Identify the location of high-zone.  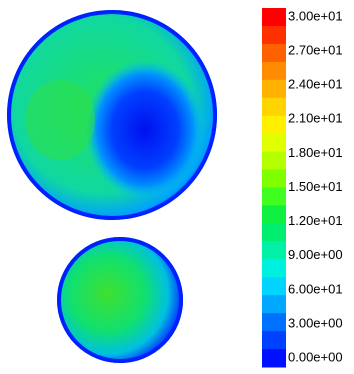
(60, 120).